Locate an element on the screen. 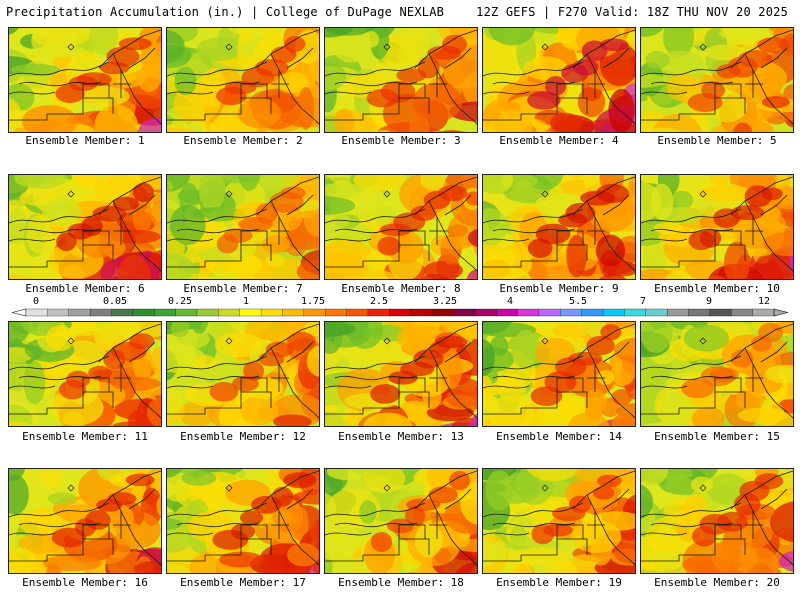  colorbar-tick-label: 7 is located at coordinates (643, 301).